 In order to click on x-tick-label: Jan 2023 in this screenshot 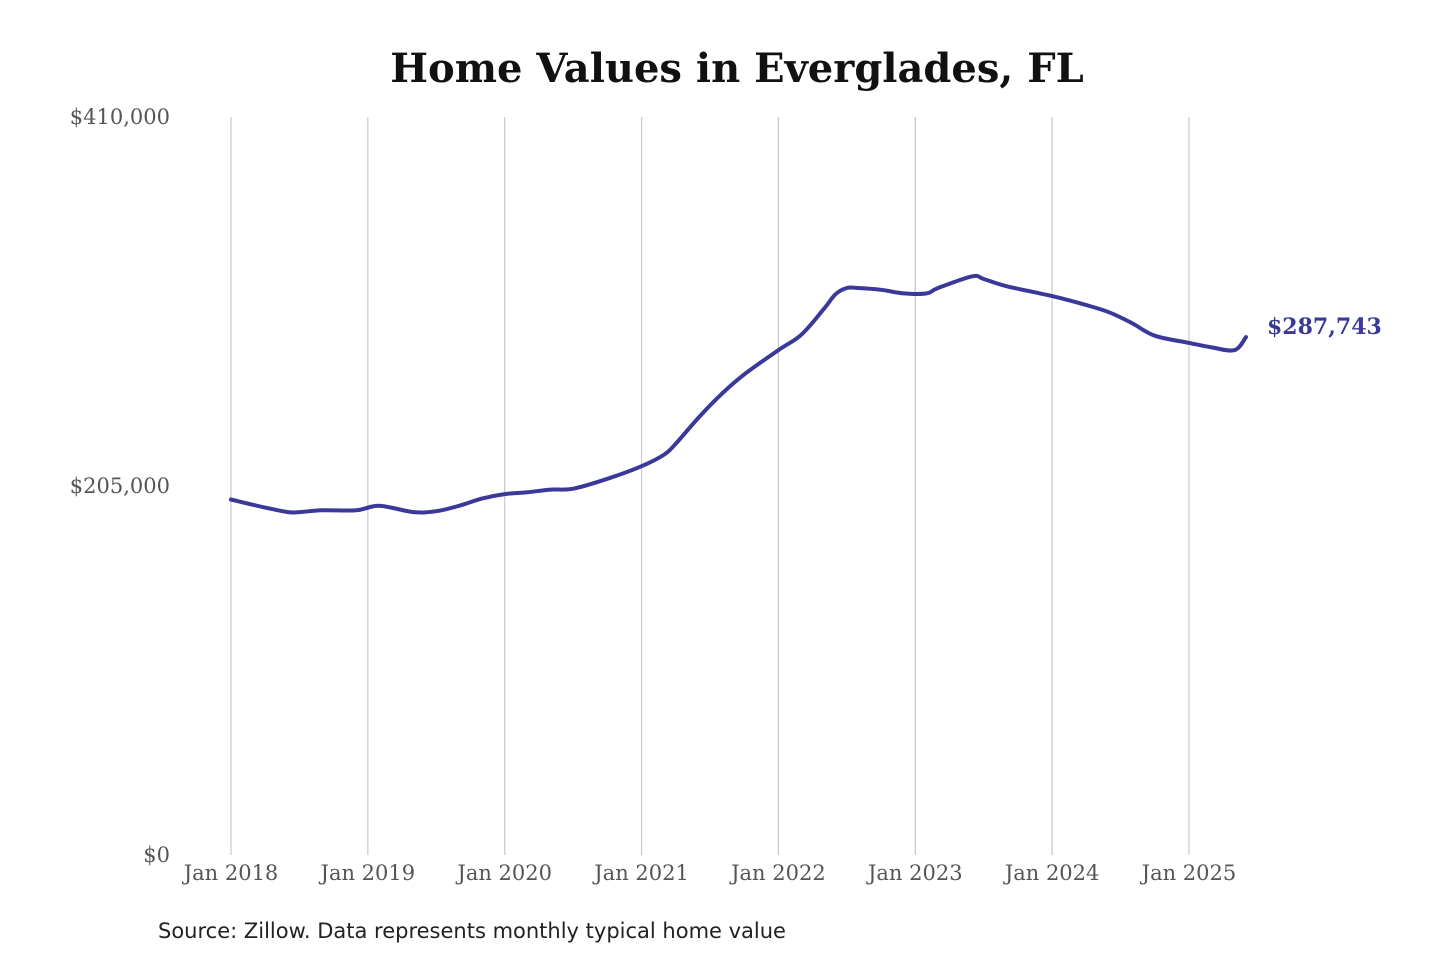, I will do `click(914, 873)`.